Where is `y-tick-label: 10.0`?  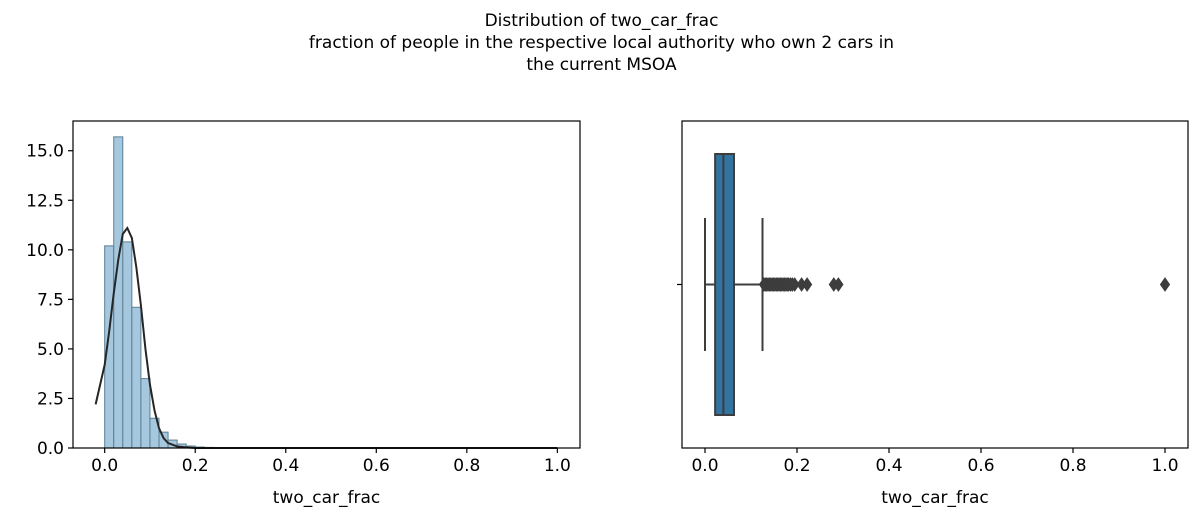
y-tick-label: 10.0 is located at coordinates (45, 251).